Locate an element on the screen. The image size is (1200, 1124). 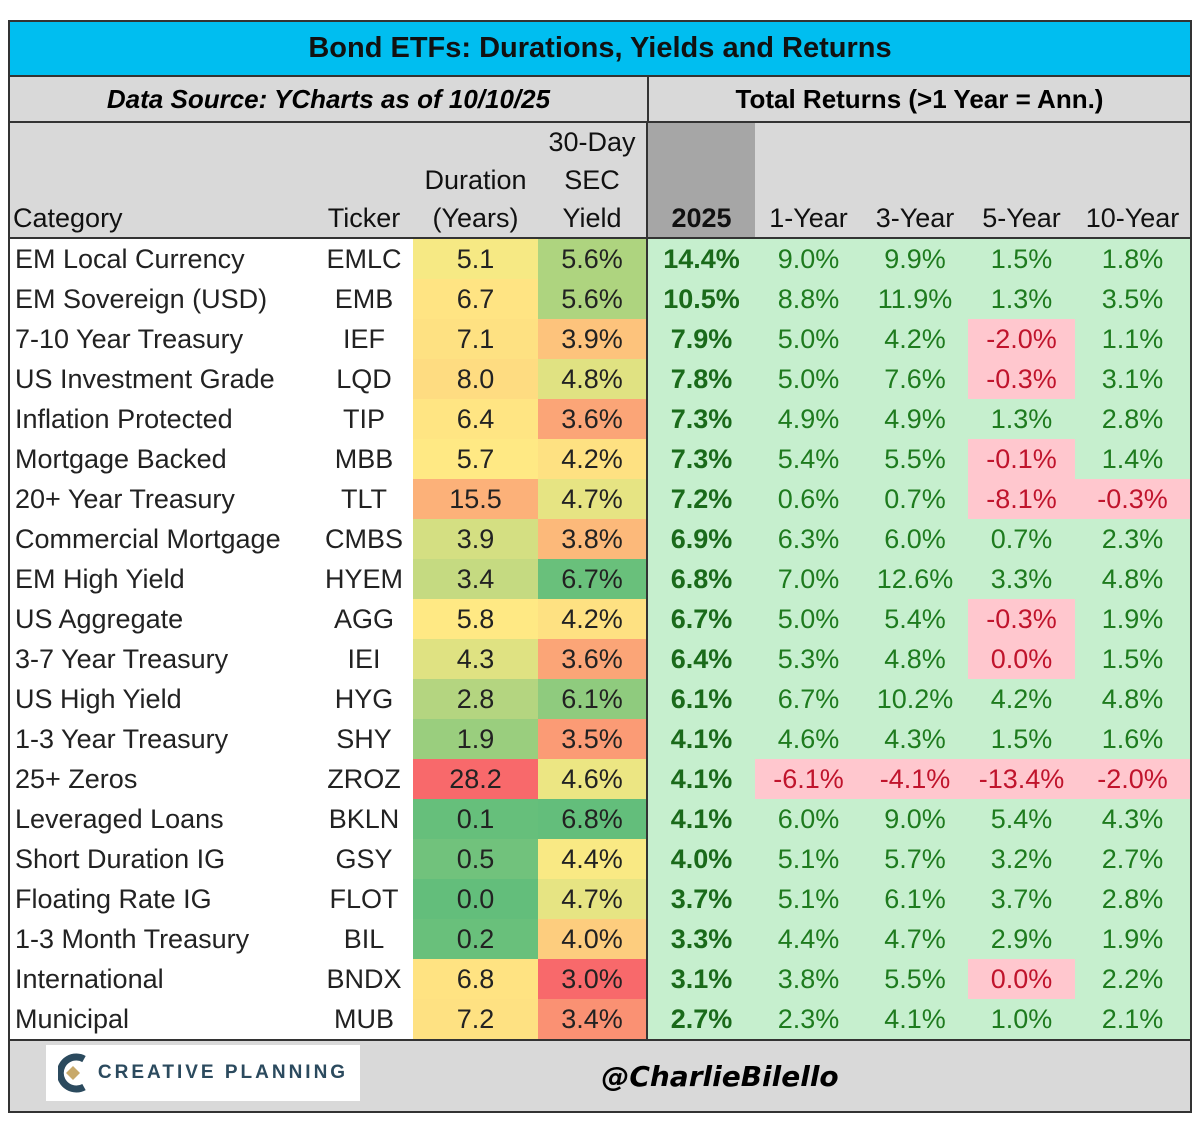
cell-ret-5y: -0.3% is located at coordinates (1021, 379).